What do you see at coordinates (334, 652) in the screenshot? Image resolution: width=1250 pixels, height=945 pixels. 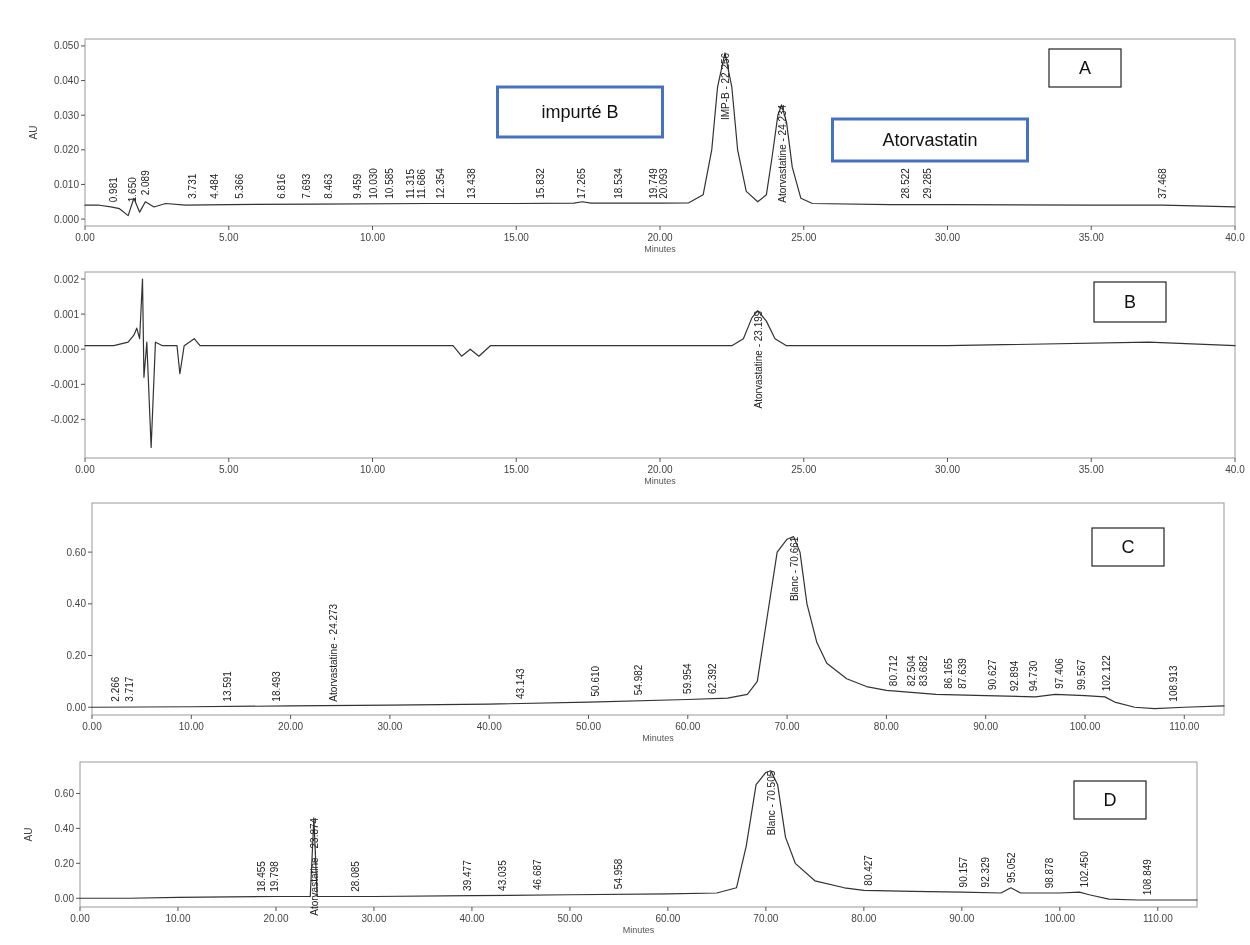 I see `annotation: Atorvastatine - 24.273` at bounding box center [334, 652].